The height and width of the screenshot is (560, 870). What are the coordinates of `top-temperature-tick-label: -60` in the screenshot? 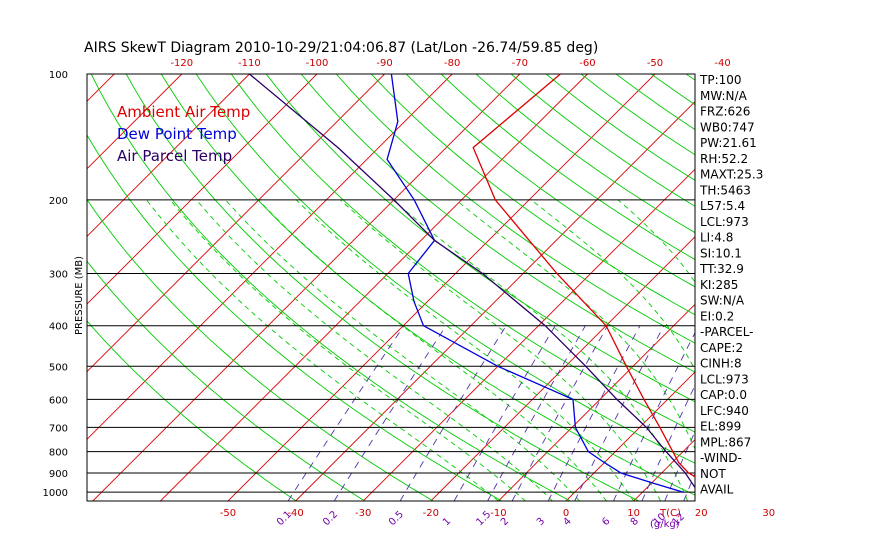 It's located at (587, 63).